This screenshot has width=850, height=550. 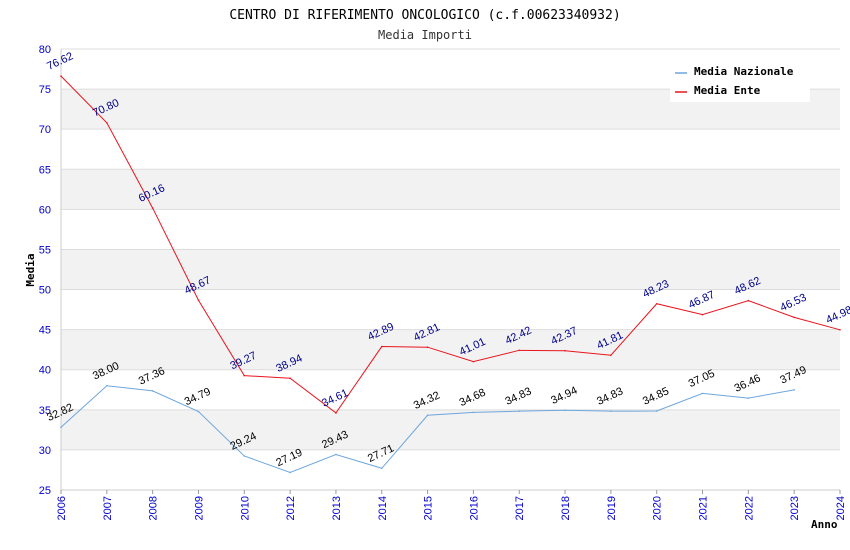 I want to click on y-tick-label: 75, so click(x=45, y=90).